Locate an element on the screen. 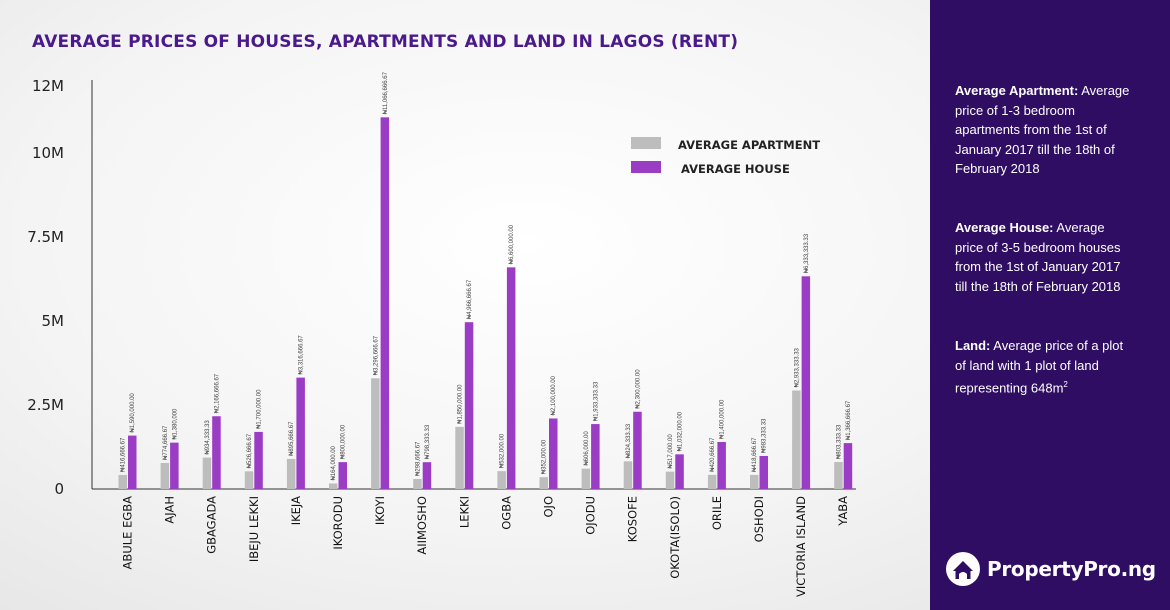 Image resolution: width=1170 pixels, height=610 pixels. data-label-house: ₦6,600,000.00 is located at coordinates (512, 244).